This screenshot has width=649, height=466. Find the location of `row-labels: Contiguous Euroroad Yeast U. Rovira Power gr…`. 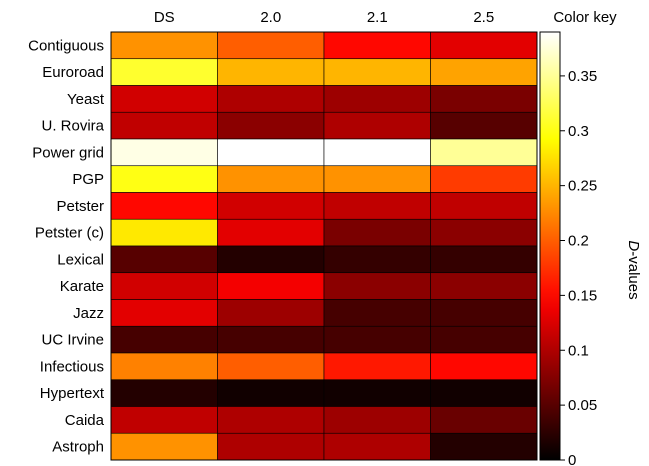

row-labels: Contiguous Euroroad Yeast U. Rovira Power gr… is located at coordinates (66, 246).